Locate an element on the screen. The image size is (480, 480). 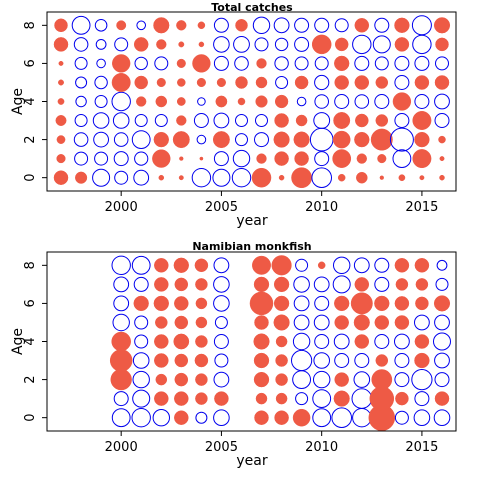
x-axis: 2000 2005 2010 2015 is located at coordinates (271, 203).